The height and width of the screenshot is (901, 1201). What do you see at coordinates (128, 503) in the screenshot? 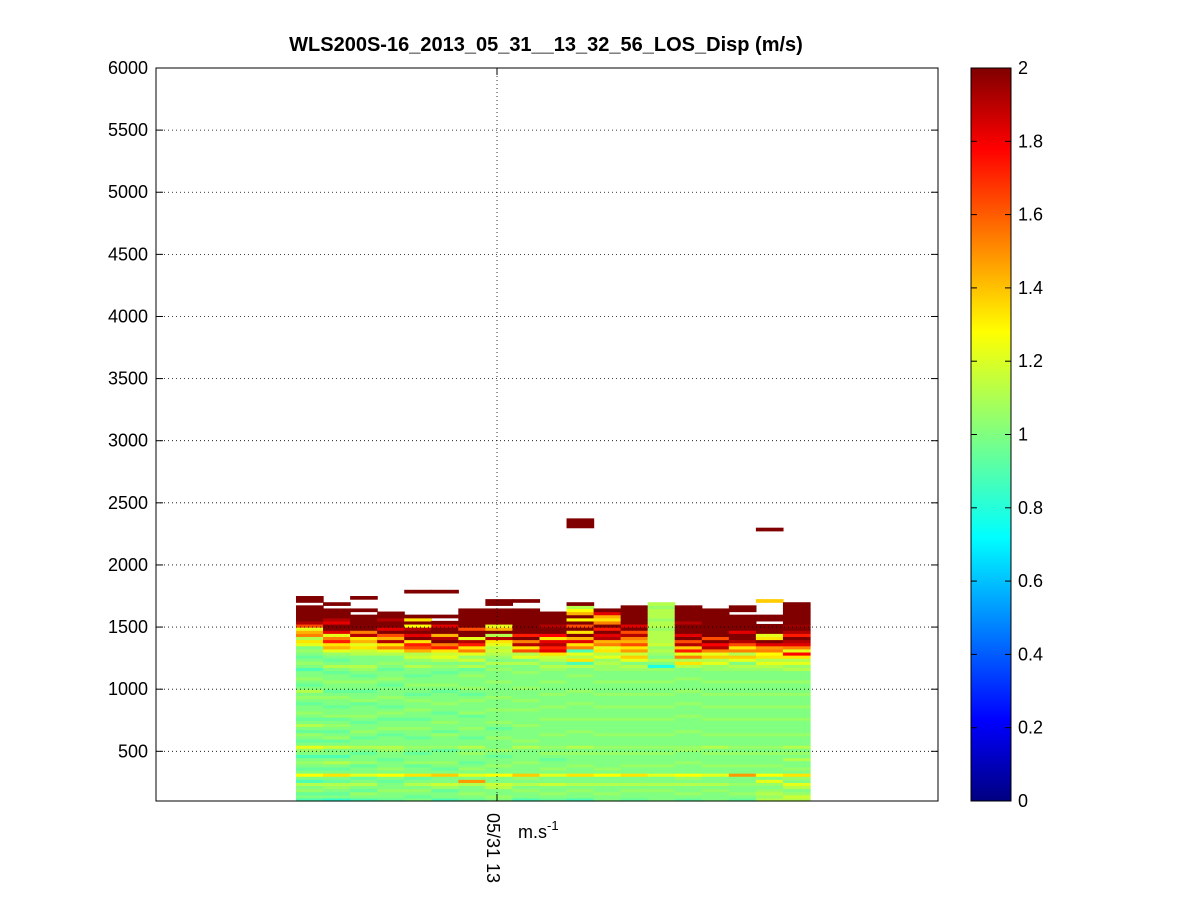
I see `y-tick-label: 2500` at bounding box center [128, 503].